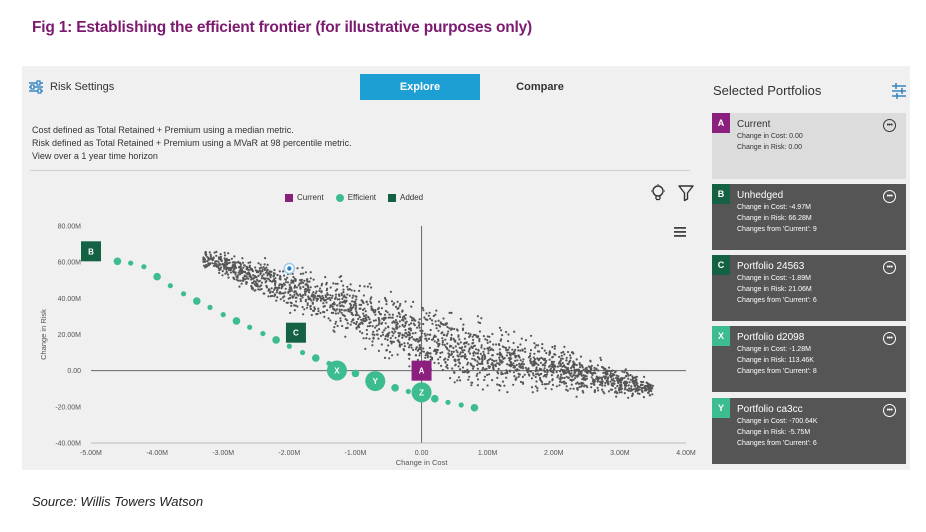  Describe the element at coordinates (289, 268) in the screenshot. I see `selected-point` at that location.